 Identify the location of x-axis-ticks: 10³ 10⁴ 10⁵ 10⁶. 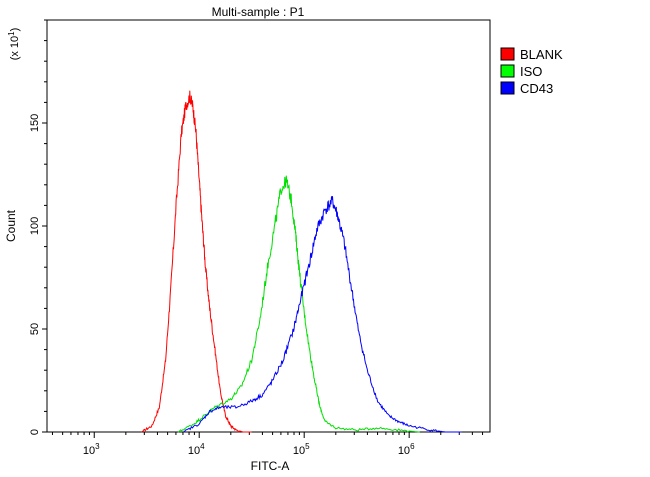
(267, 444).